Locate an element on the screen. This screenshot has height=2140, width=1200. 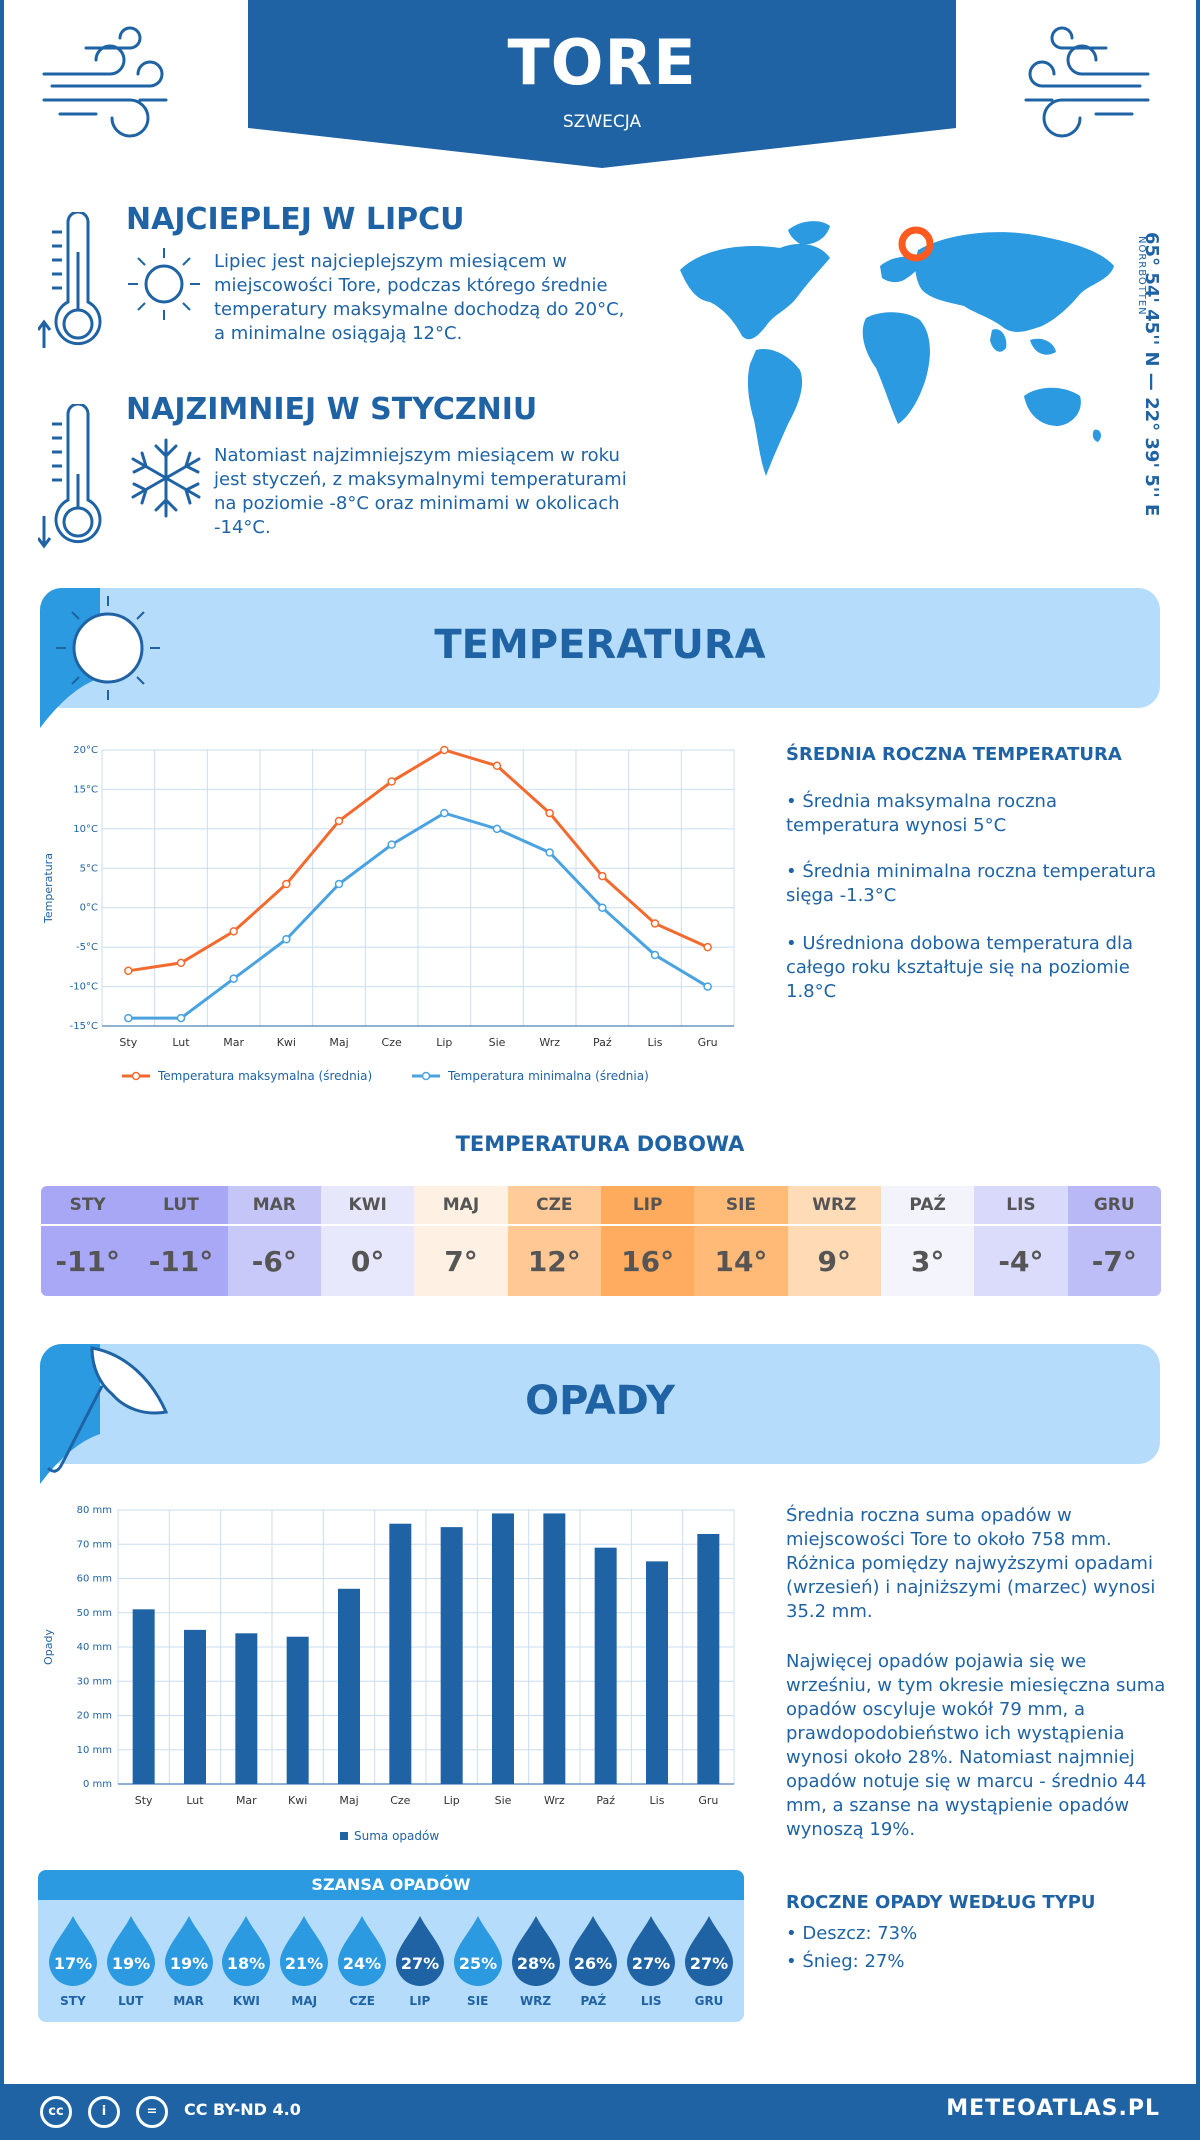
daily-temp-column: LIS -4° is located at coordinates (1021, 1241).